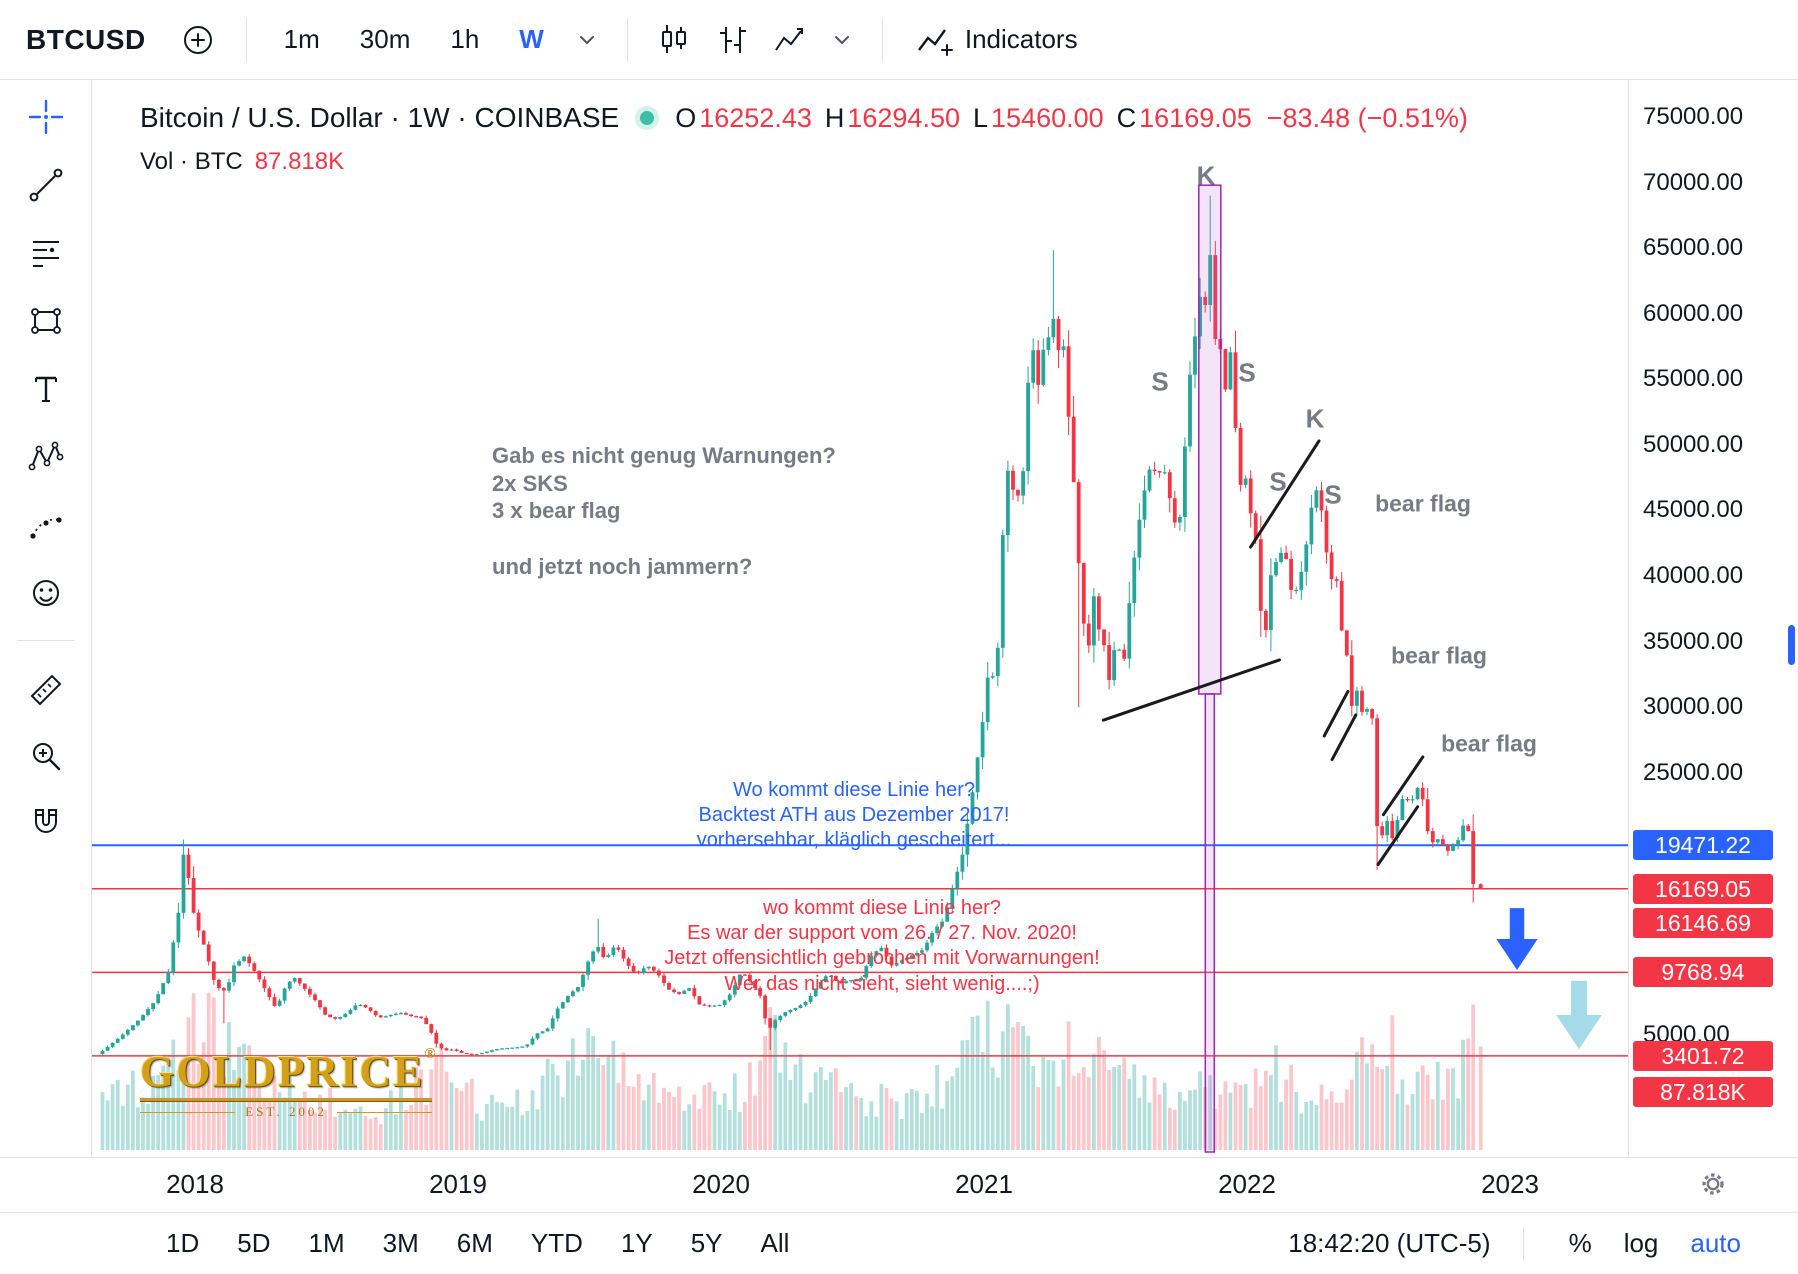 The image size is (1798, 1274). What do you see at coordinates (721, 1184) in the screenshot?
I see `time-axis-year: 2020` at bounding box center [721, 1184].